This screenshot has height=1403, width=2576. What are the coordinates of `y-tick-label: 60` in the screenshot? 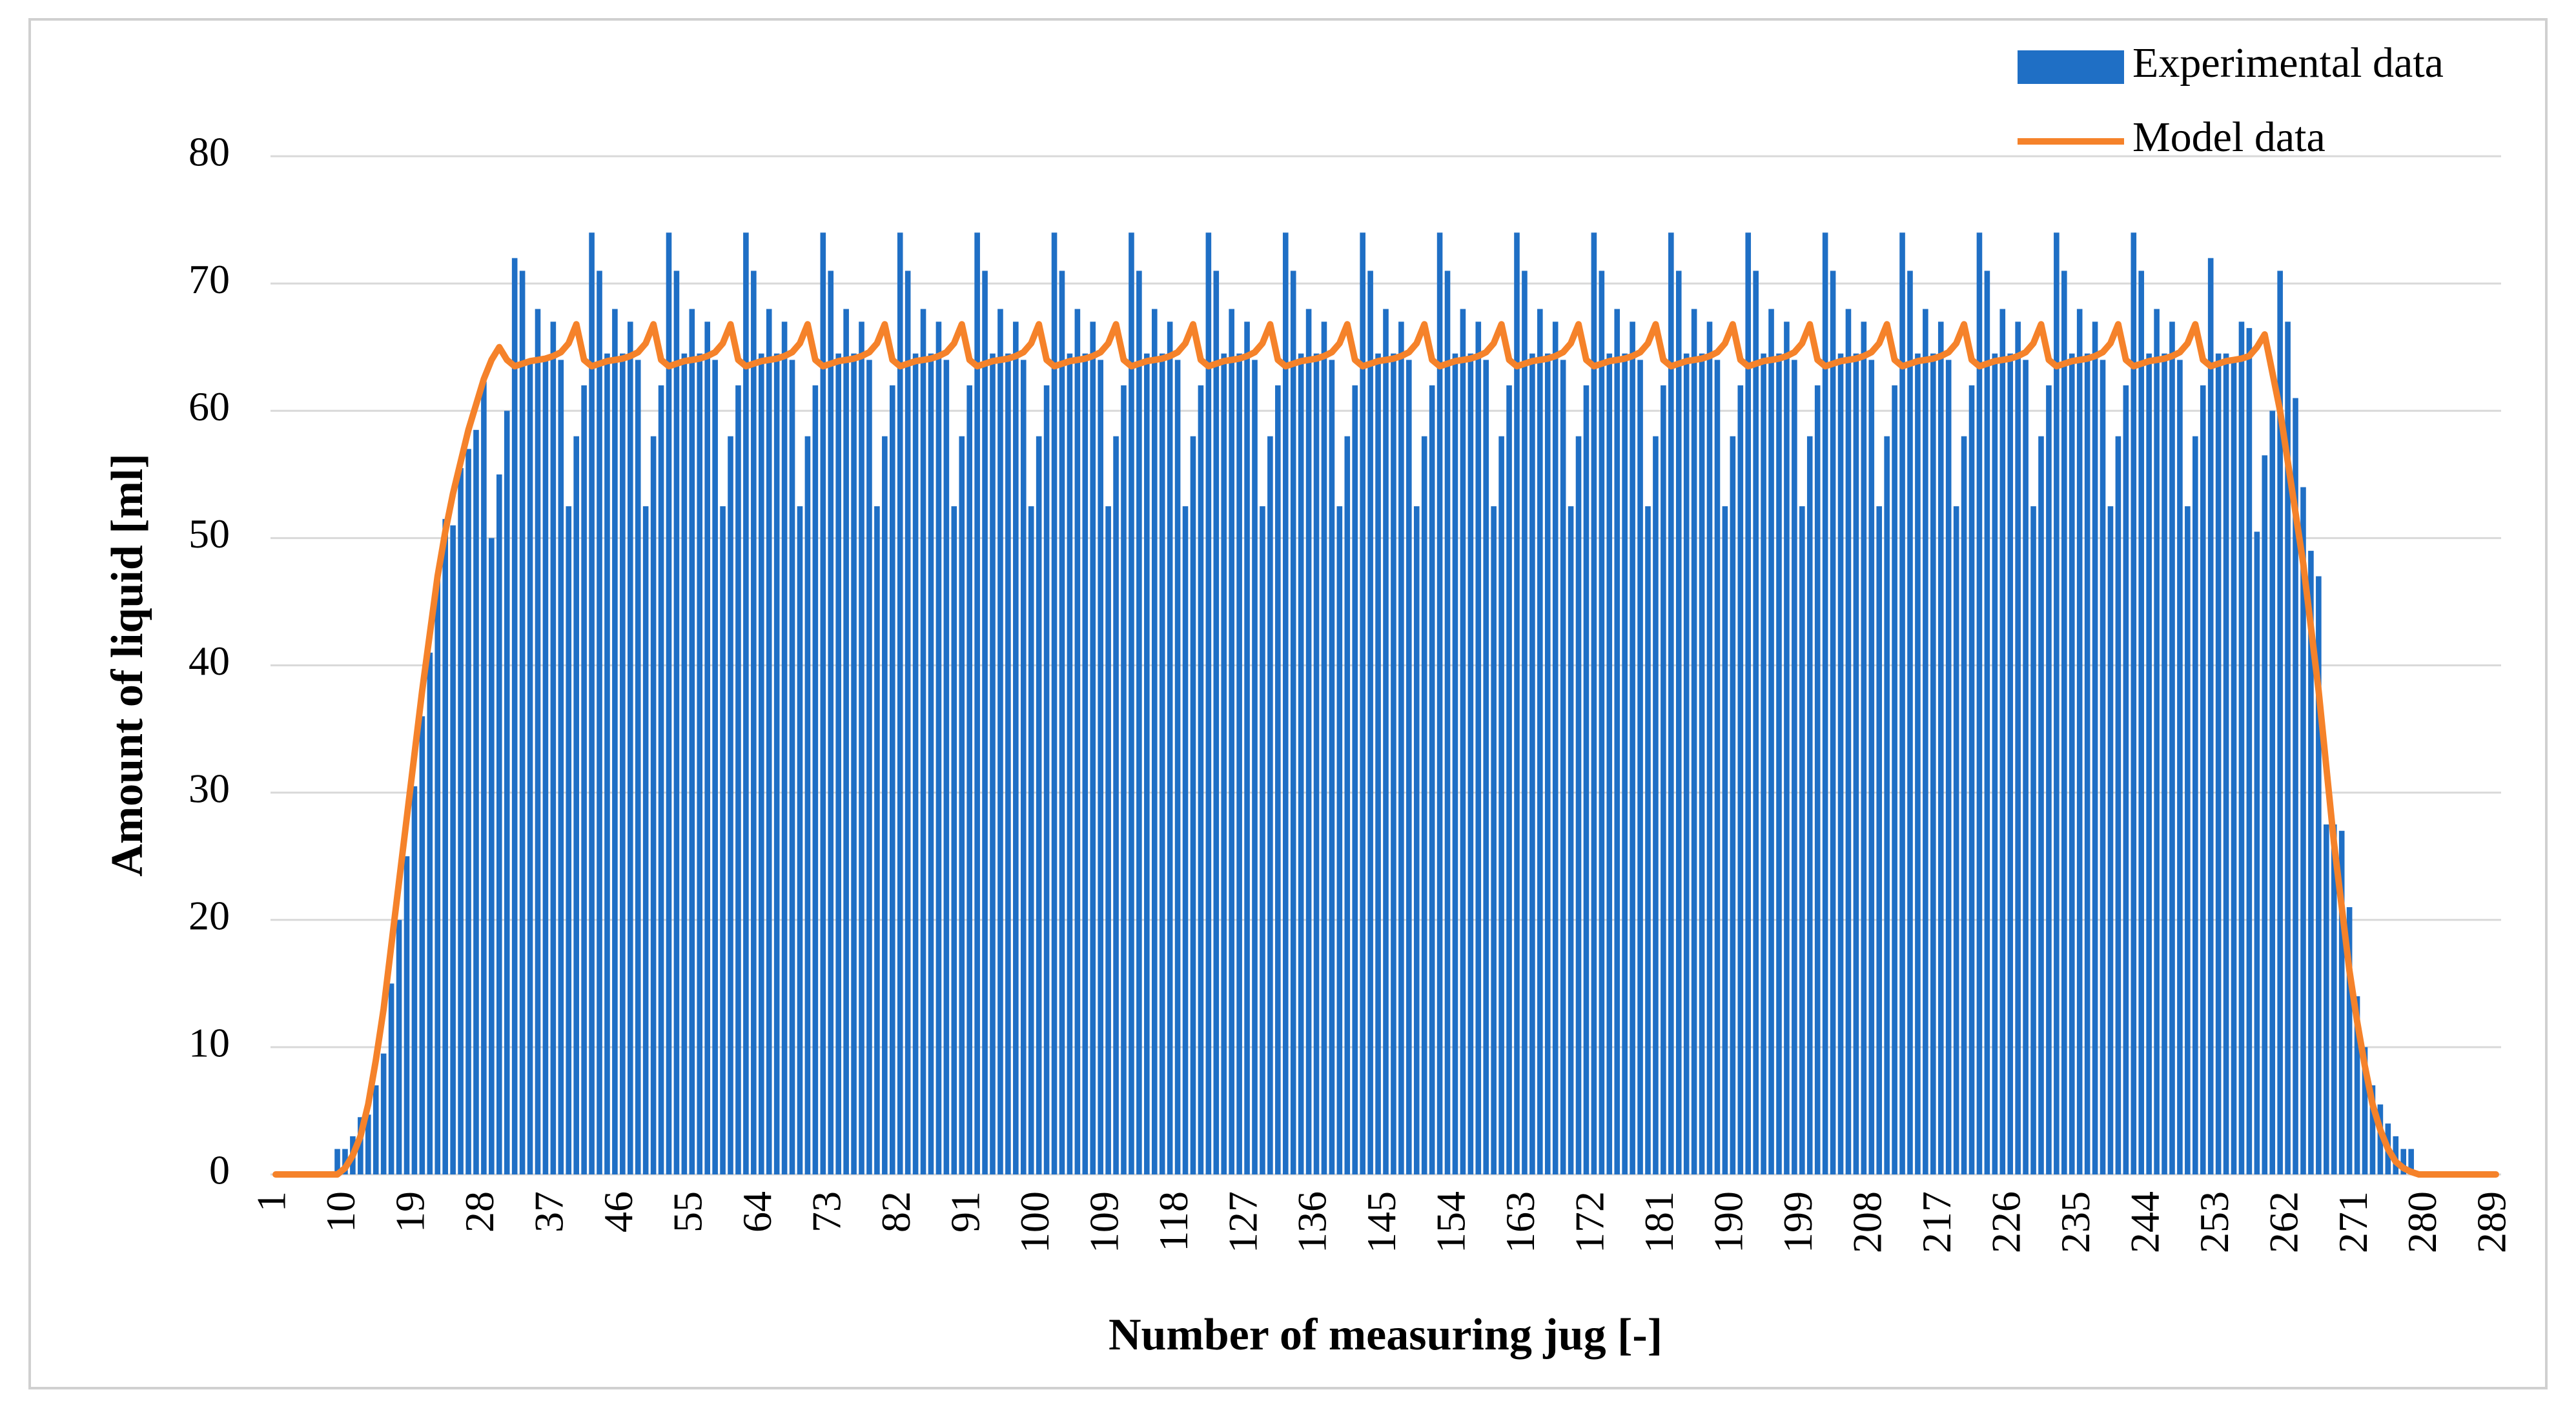 It's located at (210, 406).